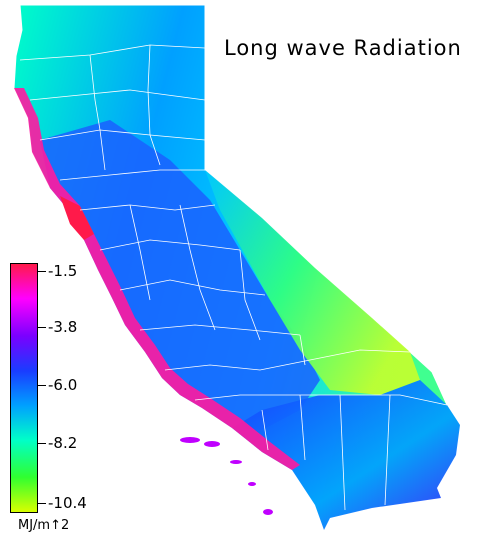  I want to click on tick-label-2: -3.8, so click(63, 327).